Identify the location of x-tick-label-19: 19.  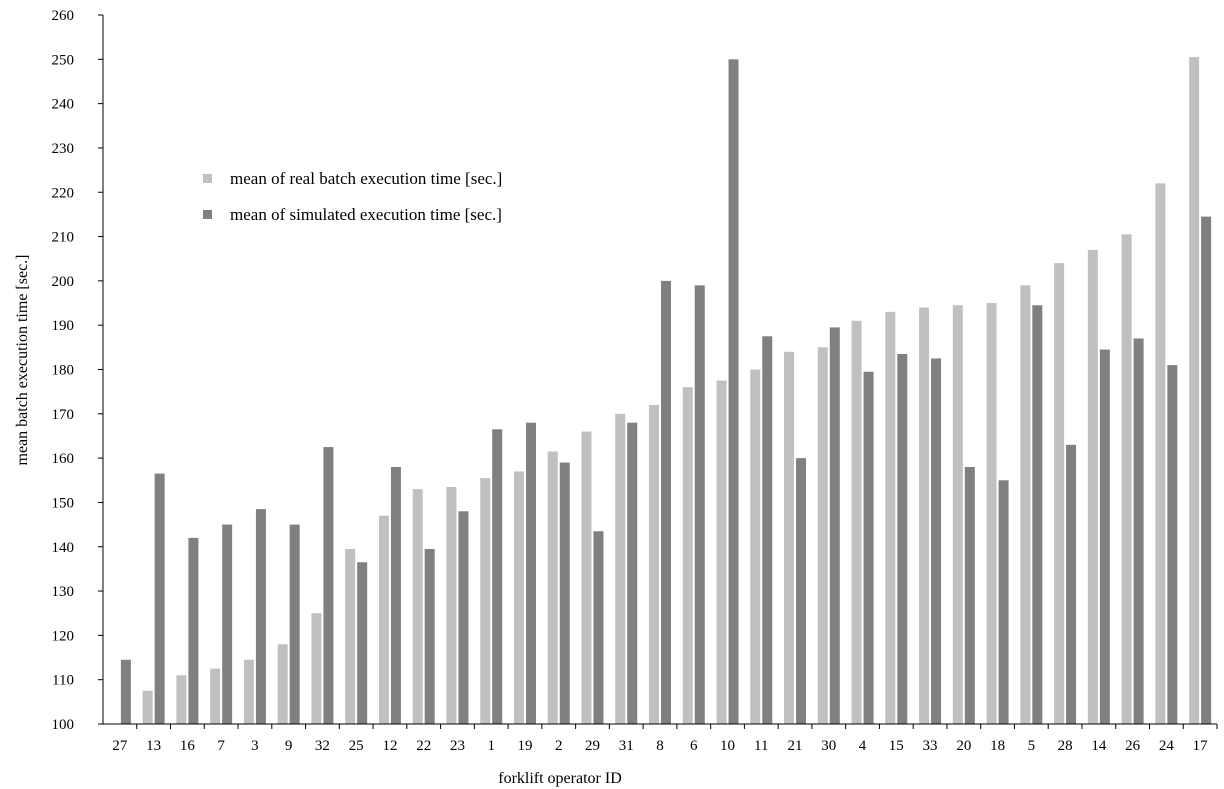
(524, 746).